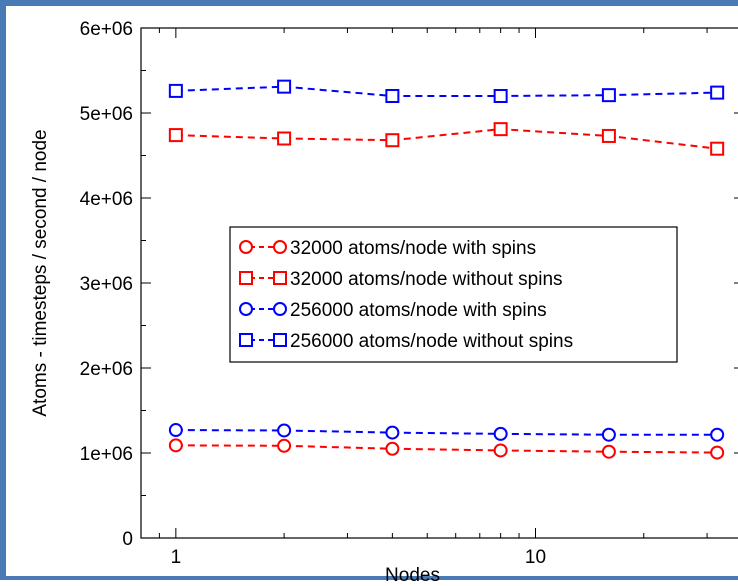 The width and height of the screenshot is (738, 586). I want to click on legend-box, so click(453, 294).